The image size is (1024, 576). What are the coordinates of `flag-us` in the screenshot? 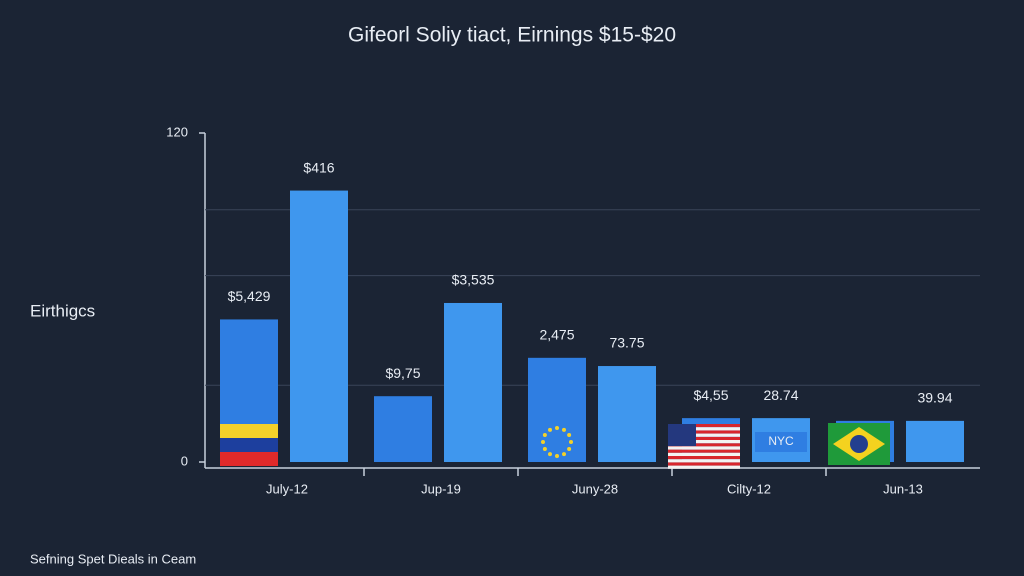 It's located at (704, 446).